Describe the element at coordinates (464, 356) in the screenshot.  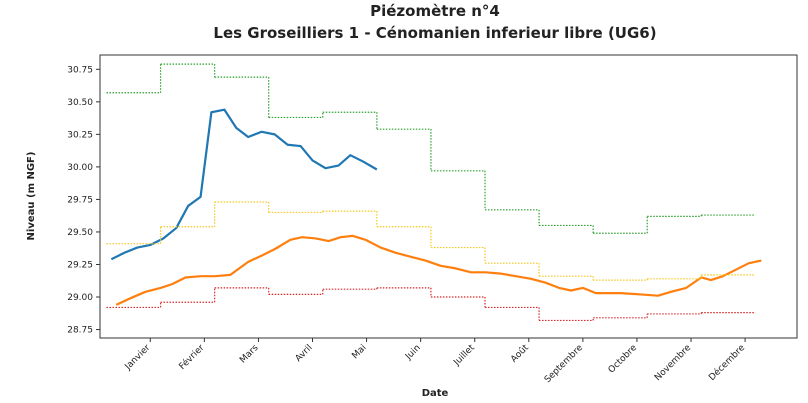
I see `x-tick-label: Juillet` at that location.